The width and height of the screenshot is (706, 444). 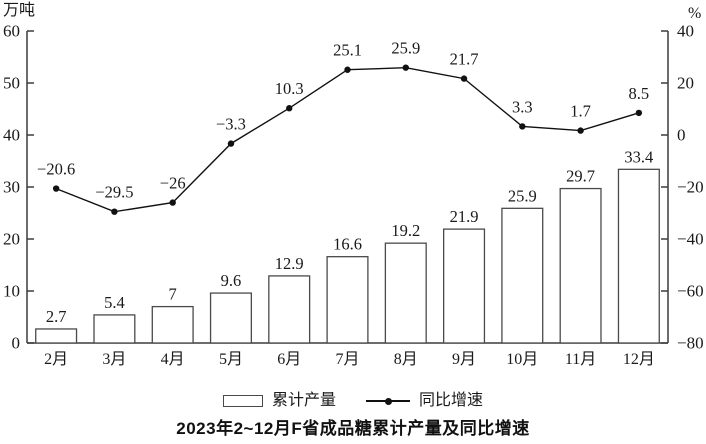 What do you see at coordinates (681, 135) in the screenshot?
I see `right-axis-tick-label: 0` at bounding box center [681, 135].